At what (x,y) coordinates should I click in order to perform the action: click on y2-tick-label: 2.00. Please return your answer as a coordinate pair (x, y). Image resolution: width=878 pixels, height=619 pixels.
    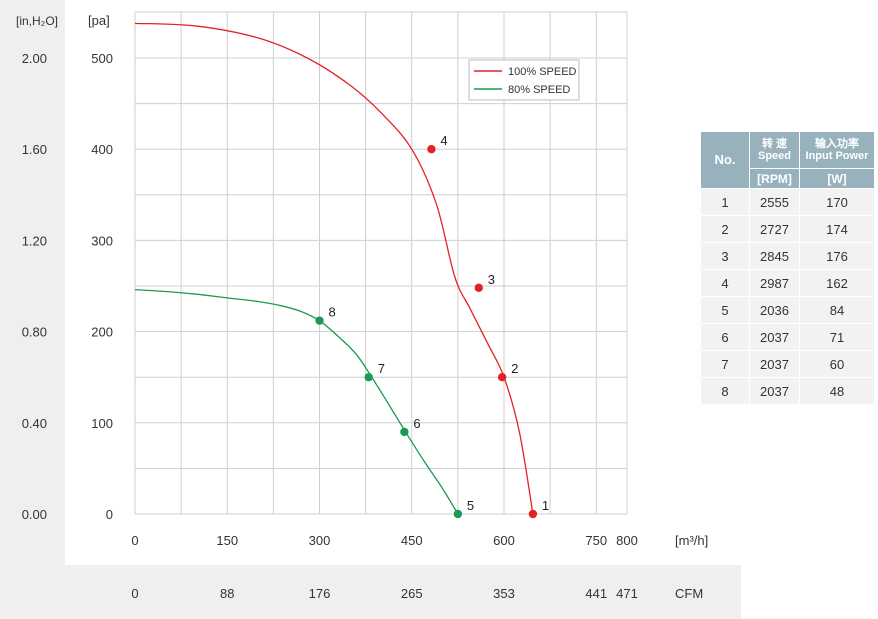
    Looking at the image, I should click on (34, 58).